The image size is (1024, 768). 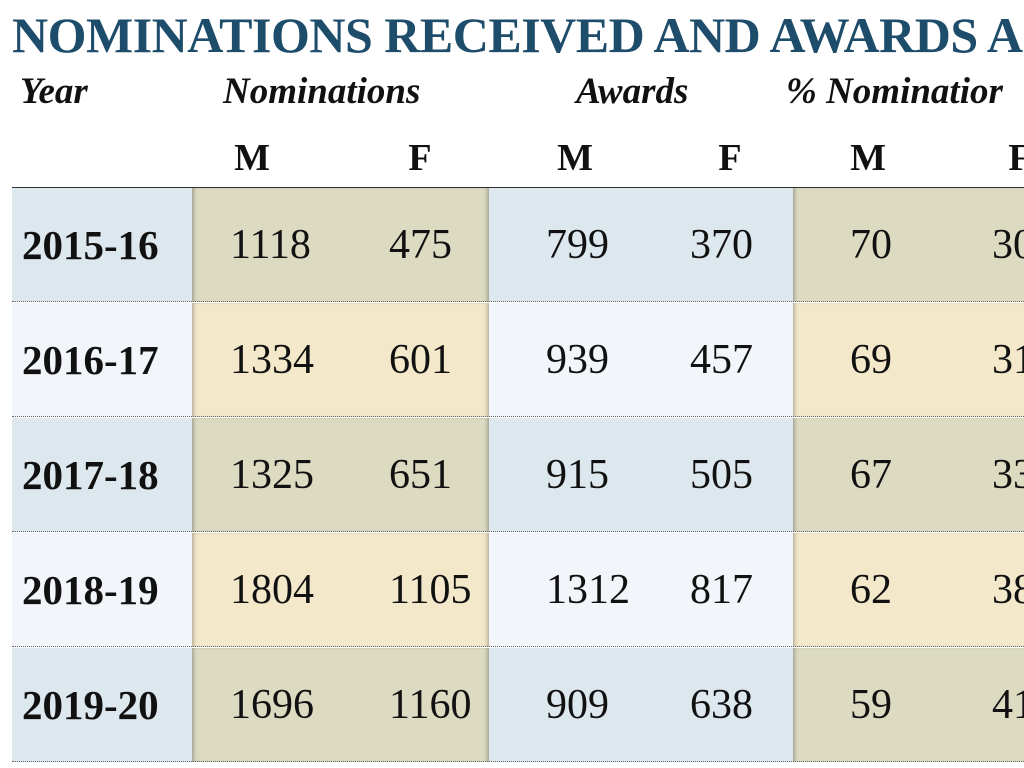 I want to click on cell-nom-f: 651, so click(x=420, y=475).